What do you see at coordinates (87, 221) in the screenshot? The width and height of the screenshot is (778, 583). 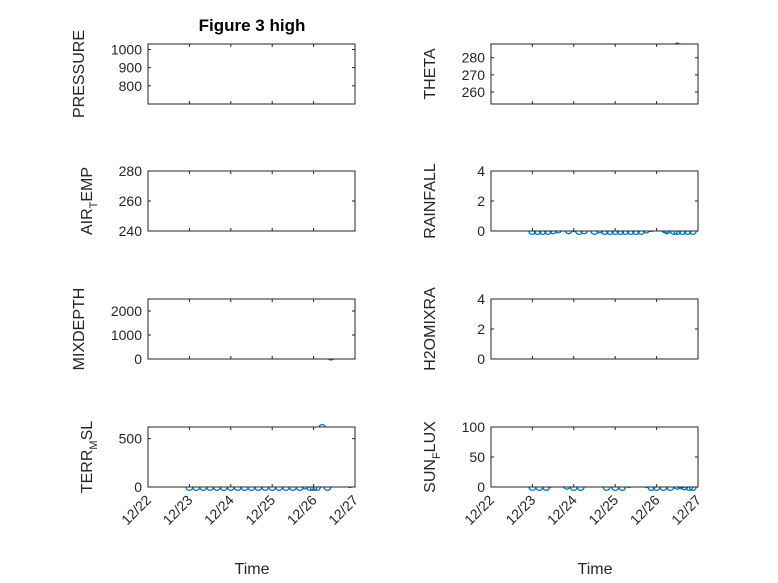 I see `y-axis-label-main: AIR` at bounding box center [87, 221].